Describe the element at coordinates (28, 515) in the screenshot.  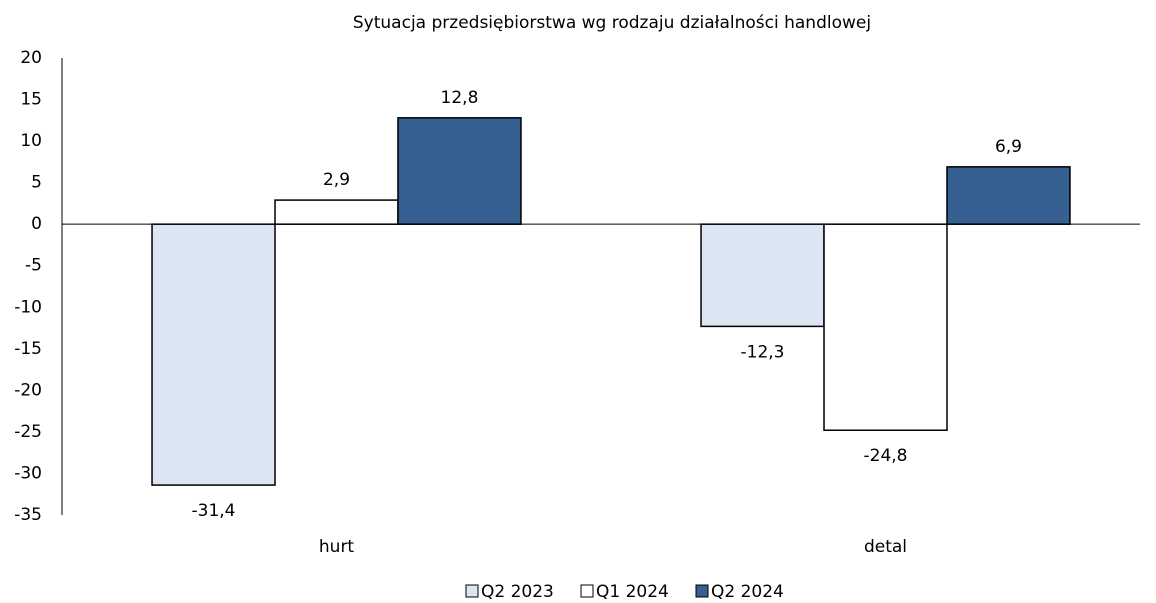
I see `y-tick-label: -35` at that location.